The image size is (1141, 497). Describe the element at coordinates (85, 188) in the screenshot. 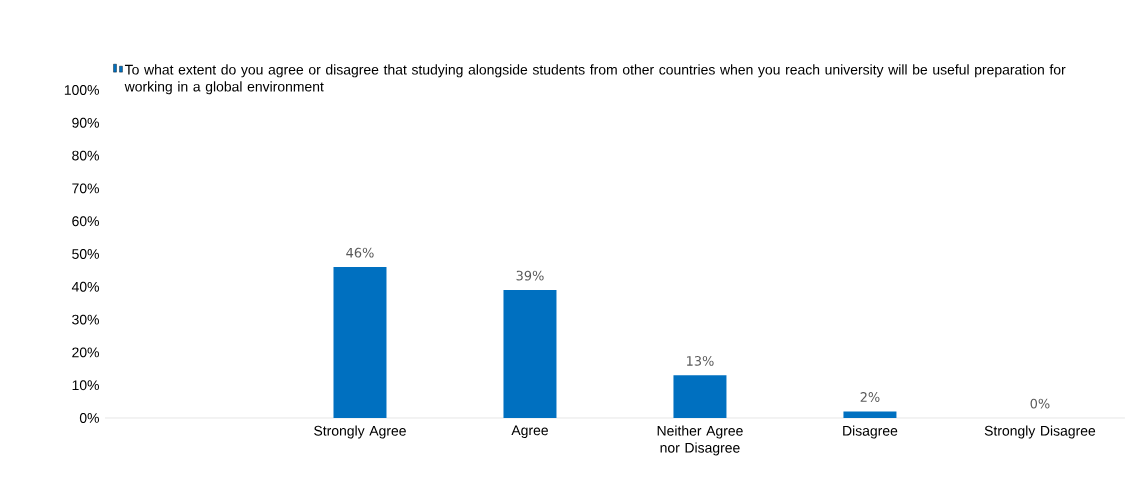

I see `y-tick-label: 70%` at that location.